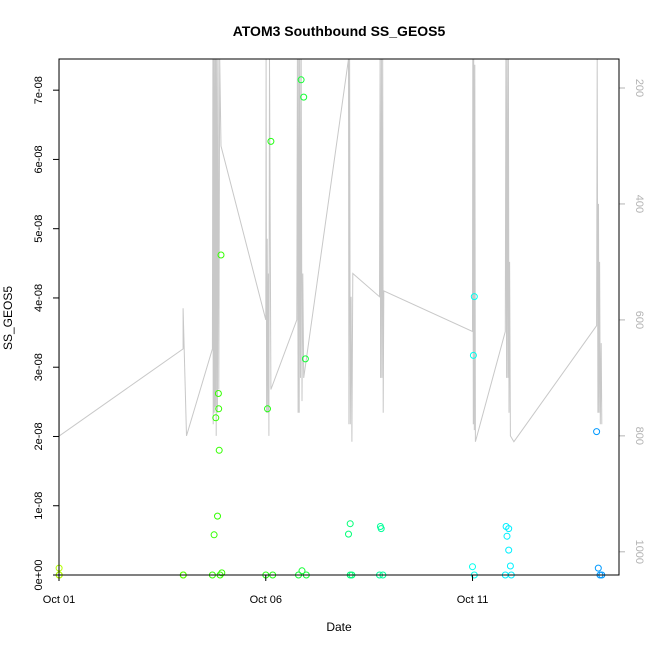 This screenshot has width=650, height=650. I want to click on x-tick-label: Oct 06, so click(266, 600).